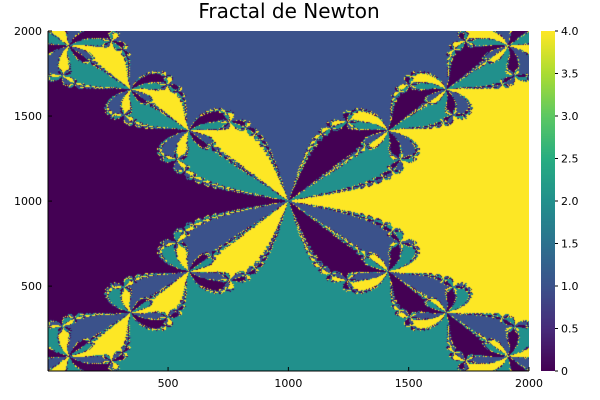 This screenshot has width=600, height=400. Describe the element at coordinates (570, 74) in the screenshot. I see `colorbar-tick-label: 3.5` at that location.